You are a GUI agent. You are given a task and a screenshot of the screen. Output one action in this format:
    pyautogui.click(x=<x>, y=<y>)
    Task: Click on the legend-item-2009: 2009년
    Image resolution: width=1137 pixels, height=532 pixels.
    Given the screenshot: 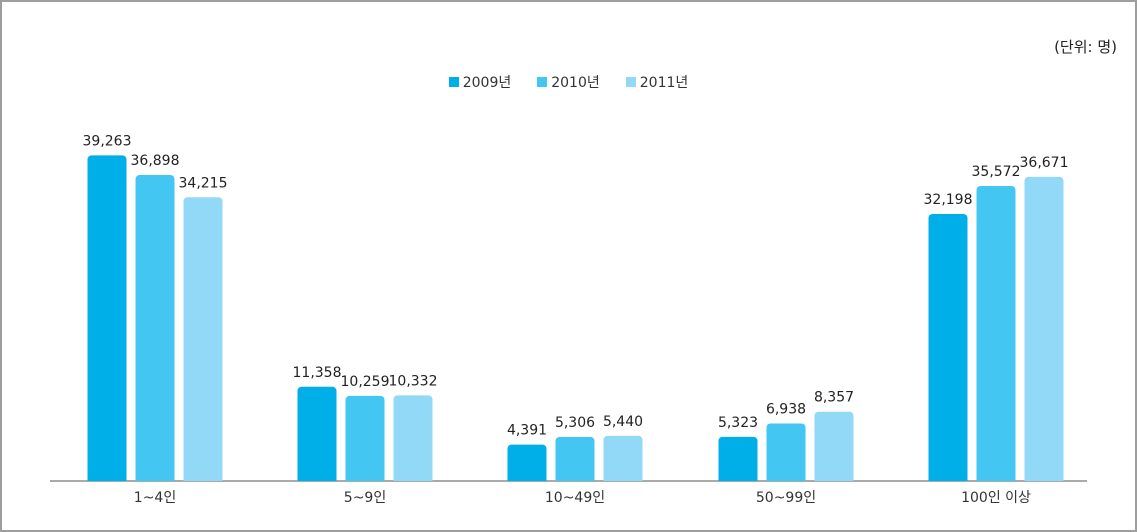 What is the action you would take?
    pyautogui.click(x=480, y=82)
    